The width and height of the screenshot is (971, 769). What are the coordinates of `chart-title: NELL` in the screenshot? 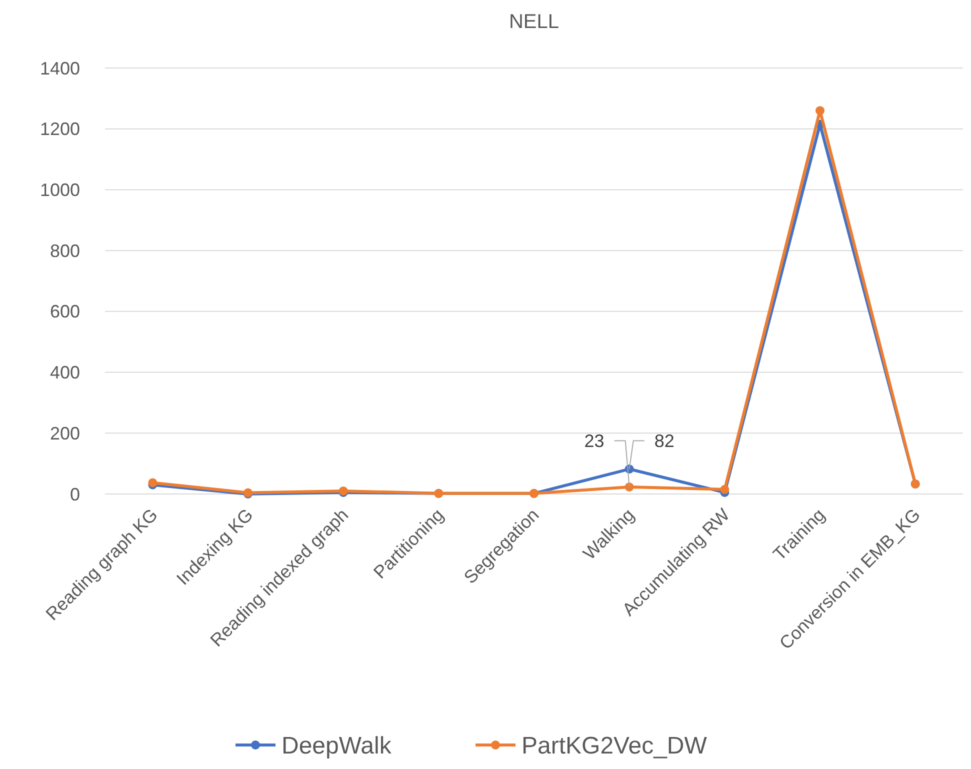 It's located at (534, 22).